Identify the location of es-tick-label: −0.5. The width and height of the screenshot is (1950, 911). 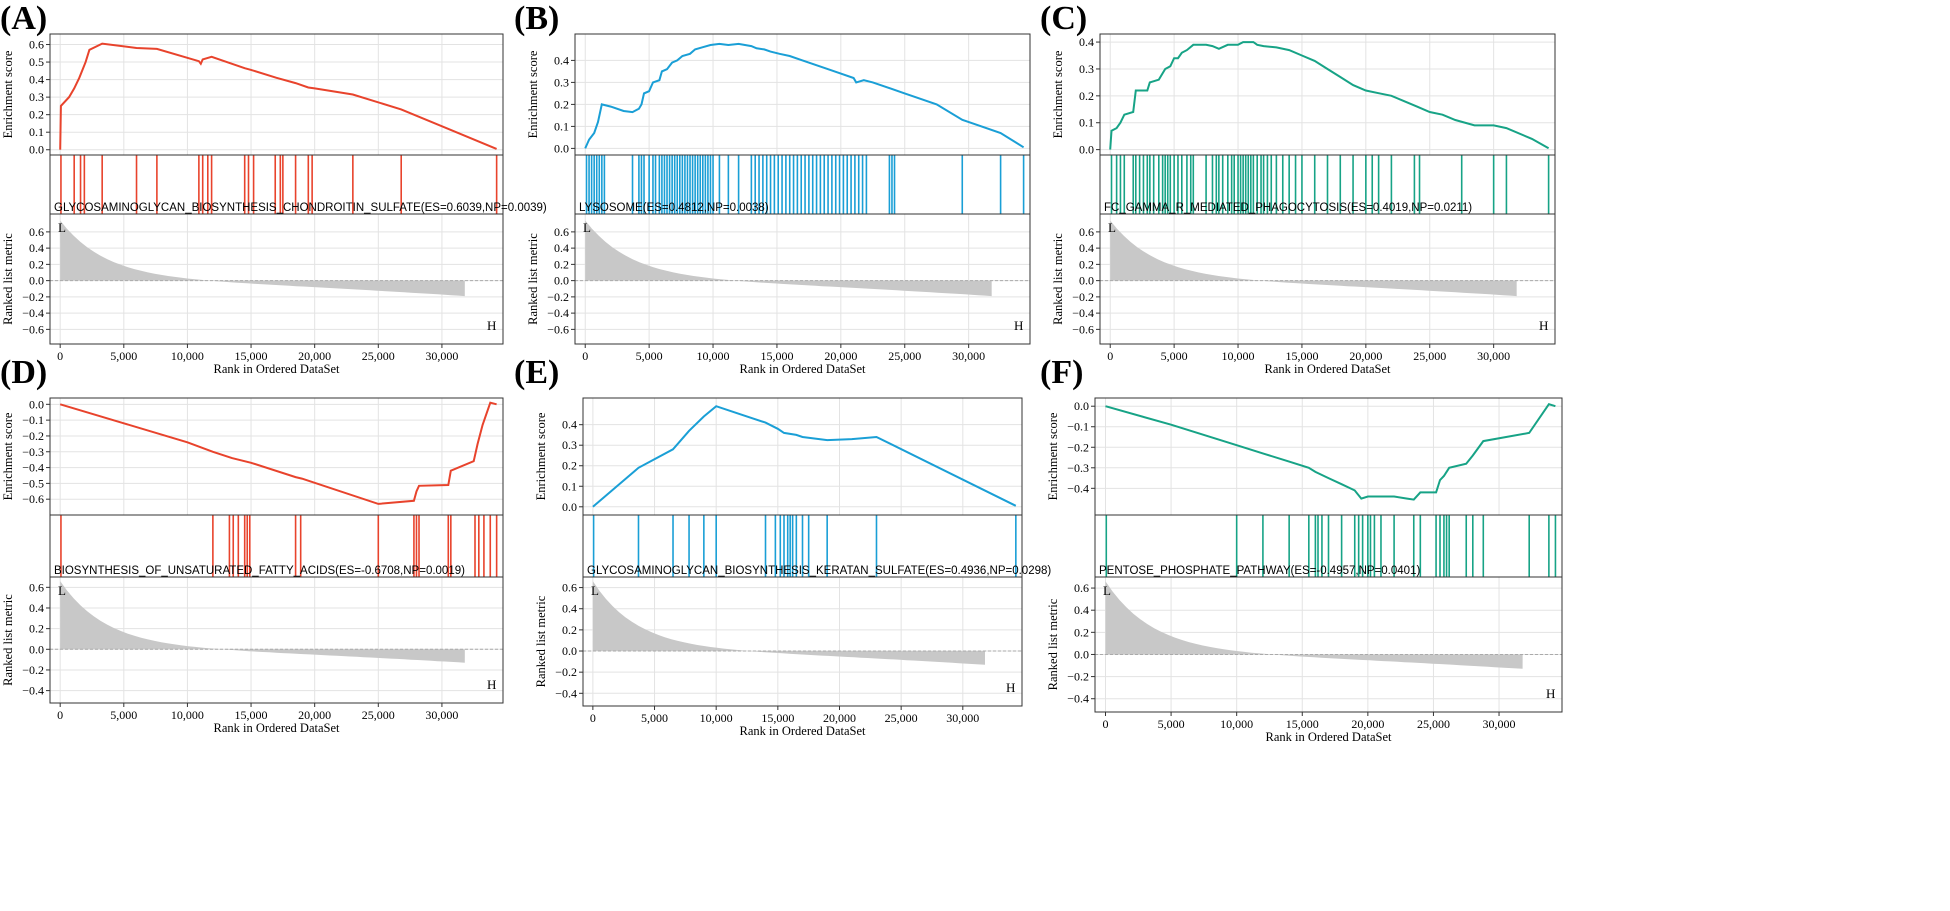
(33, 483).